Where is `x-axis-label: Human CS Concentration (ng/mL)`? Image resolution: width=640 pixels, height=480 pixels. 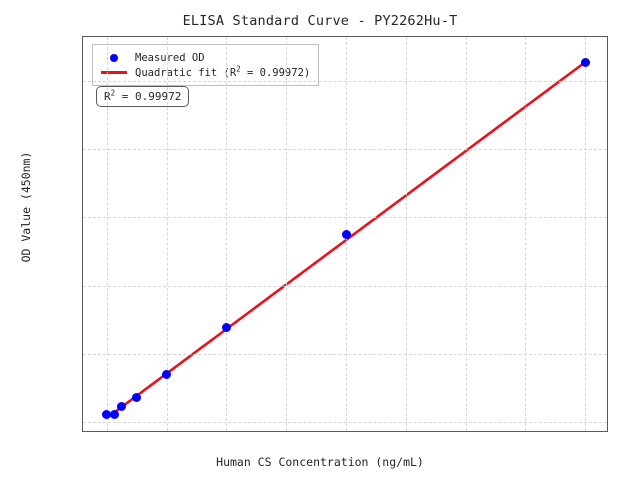 x-axis-label: Human CS Concentration (ng/mL) is located at coordinates (320, 462).